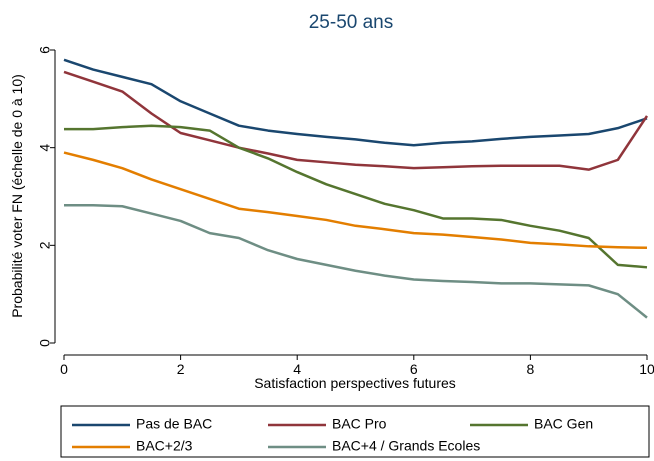  What do you see at coordinates (181, 369) in the screenshot?
I see `x-tick-label: 2` at bounding box center [181, 369].